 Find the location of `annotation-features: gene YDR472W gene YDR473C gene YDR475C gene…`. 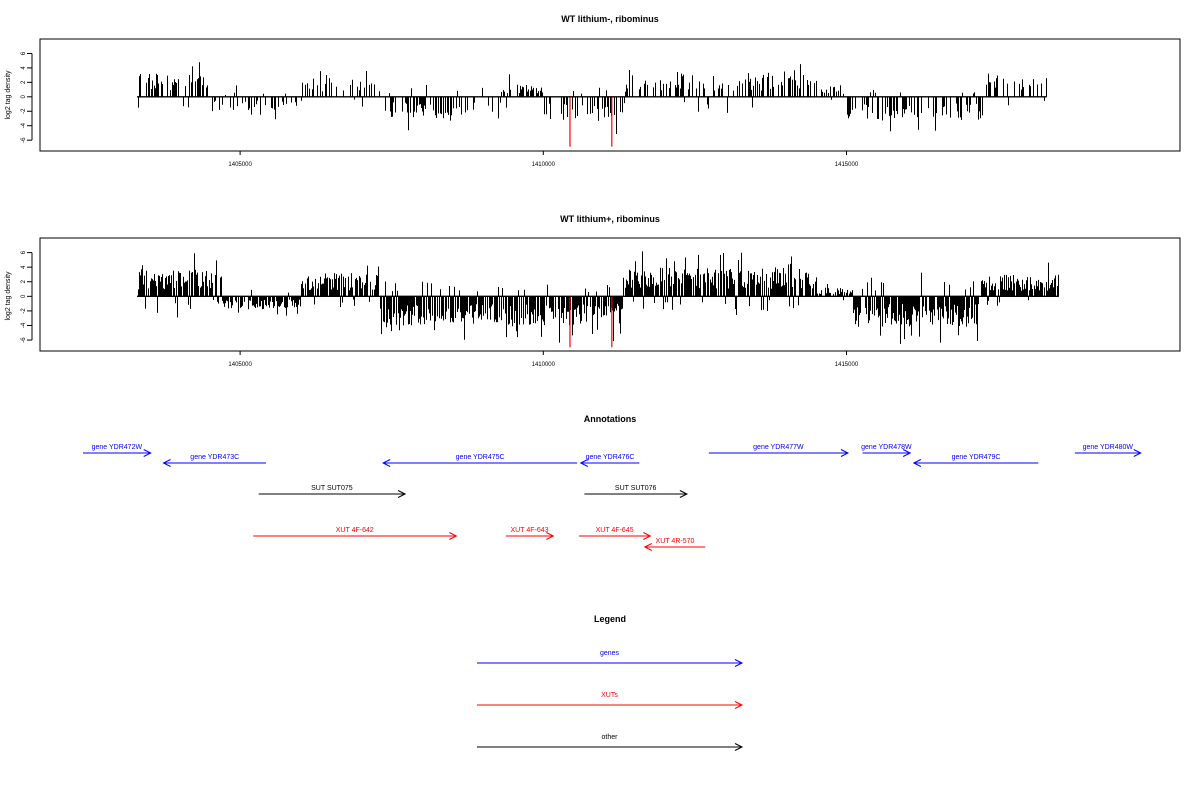

annotation-features: gene YDR472W gene YDR473C gene YDR475C gene… is located at coordinates (612, 497).